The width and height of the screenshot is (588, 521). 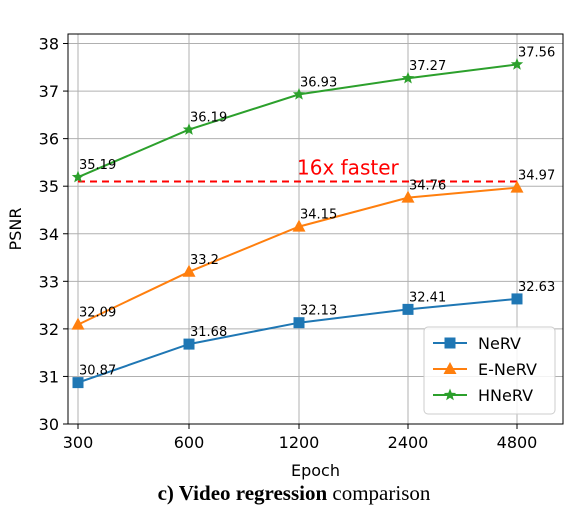 I want to click on y-axis-ticks: 30 31 32 33 34 35 36 37 38, so click(x=53, y=234).